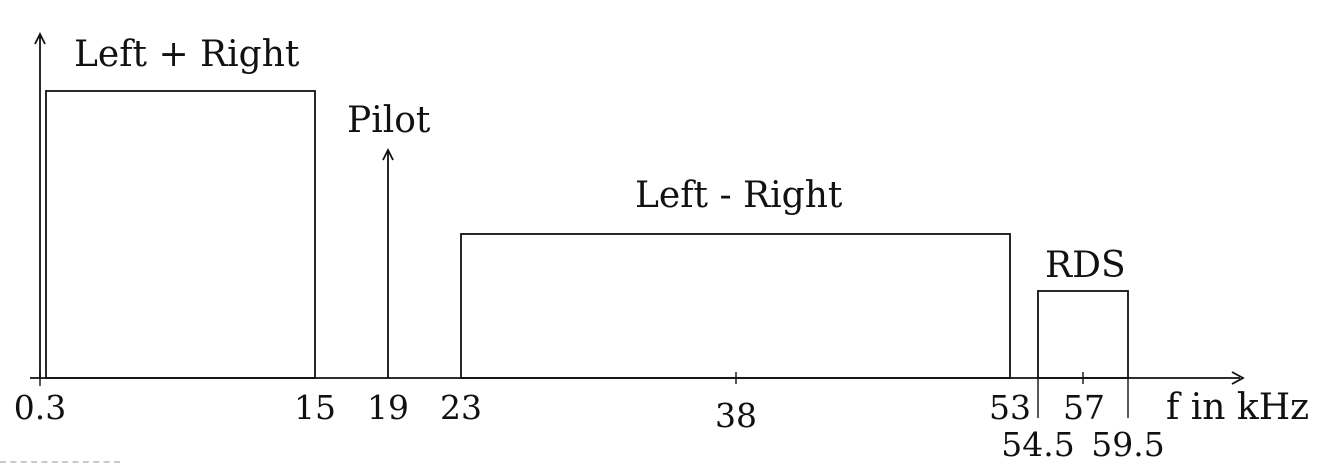 The image size is (1339, 468). I want to click on band-rds, so click(1083, 334).